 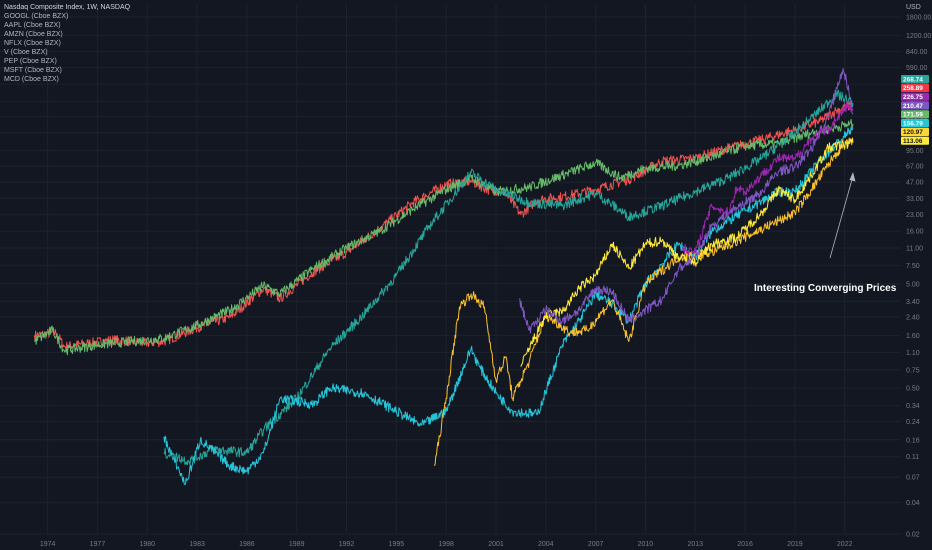 I want to click on y-tick-label: 7.50, so click(x=913, y=266).